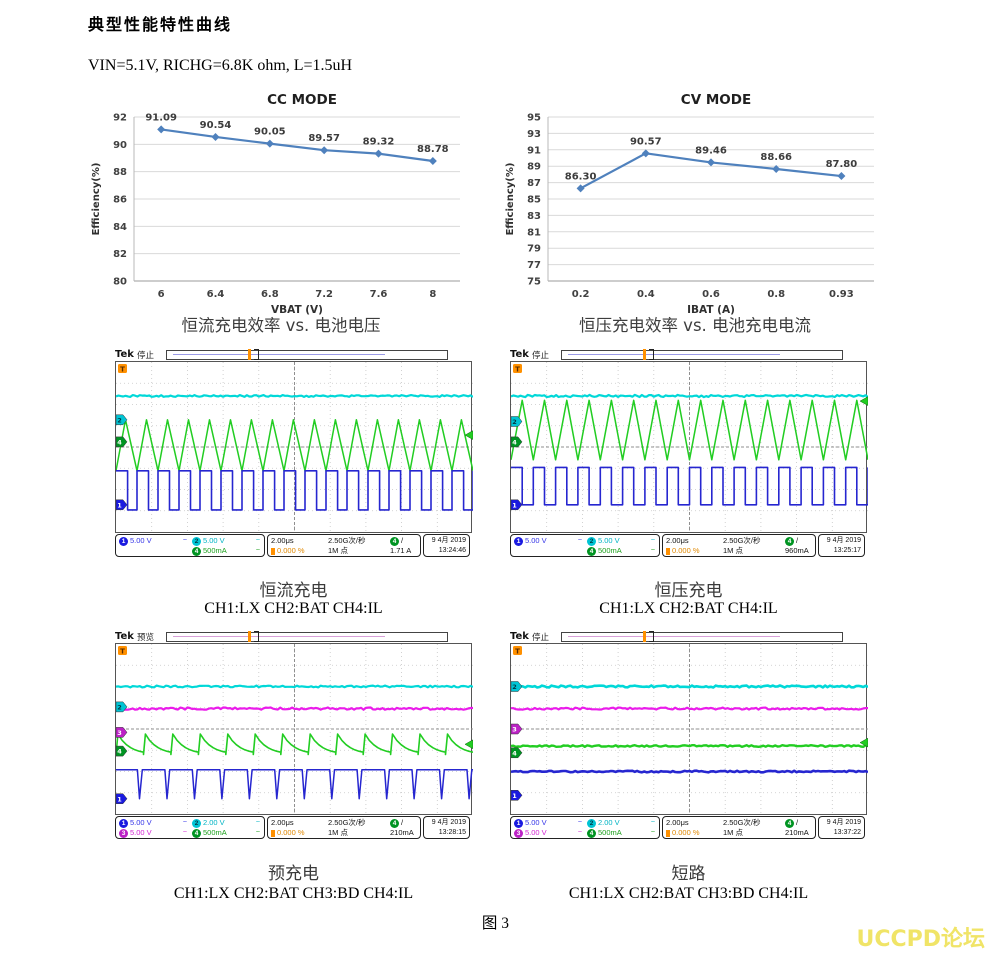 This screenshot has height=956, width=991. Describe the element at coordinates (226, 823) in the screenshot. I see `ch2-scale-readout: 2 2.00 V ~` at that location.